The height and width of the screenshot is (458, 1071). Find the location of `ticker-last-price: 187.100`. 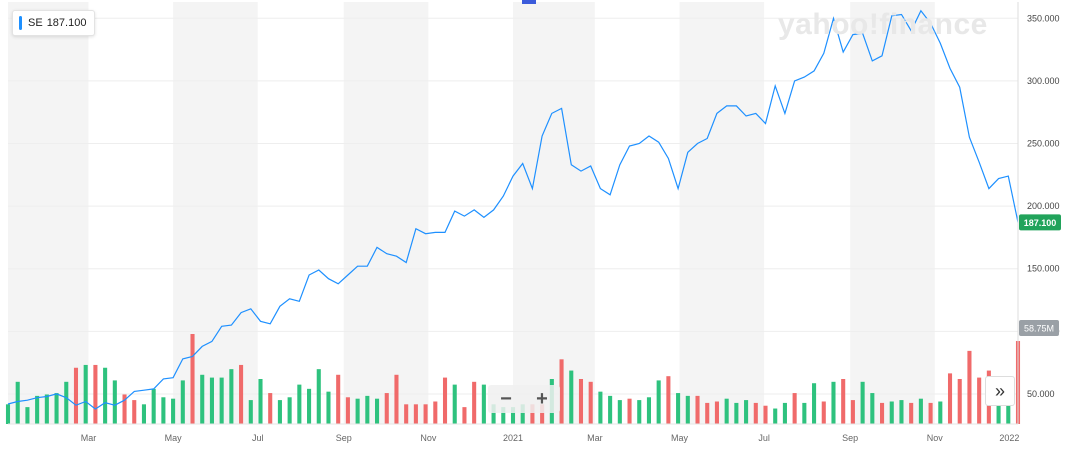

ticker-last-price: 187.100 is located at coordinates (66, 23).